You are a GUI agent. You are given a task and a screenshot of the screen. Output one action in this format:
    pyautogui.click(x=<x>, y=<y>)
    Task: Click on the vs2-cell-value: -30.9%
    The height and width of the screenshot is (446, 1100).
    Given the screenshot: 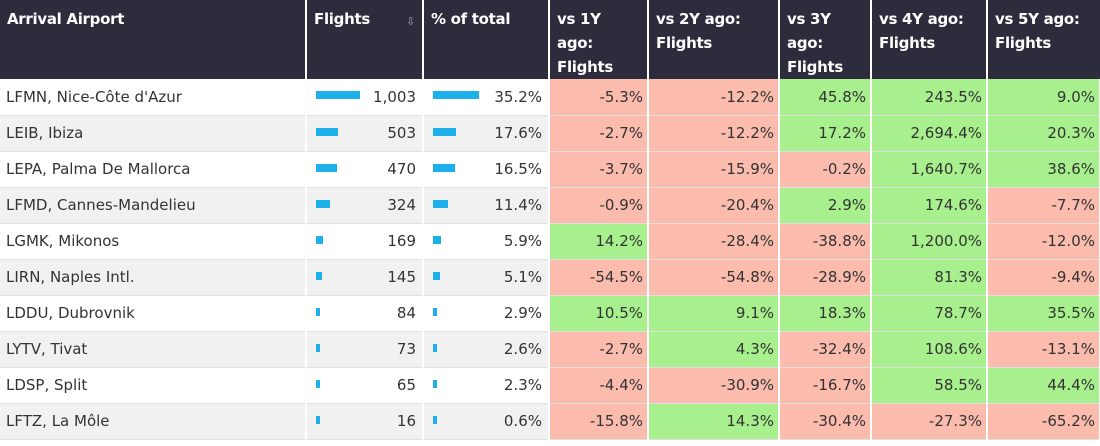 What is the action you would take?
    pyautogui.click(x=747, y=385)
    